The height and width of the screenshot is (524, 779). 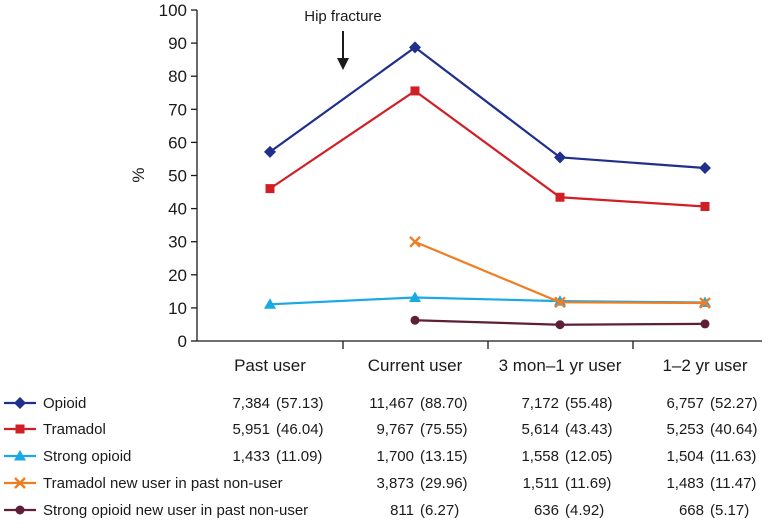 What do you see at coordinates (138, 174) in the screenshot?
I see `y-axis-label: %` at bounding box center [138, 174].